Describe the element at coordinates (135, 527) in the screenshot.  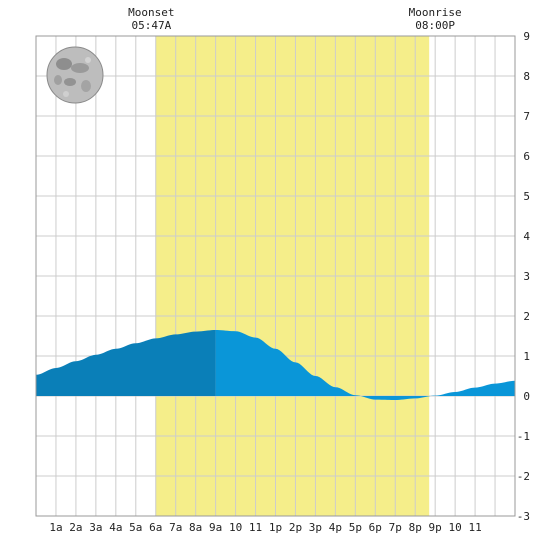
I see `x-tick-label: 5a` at that location.